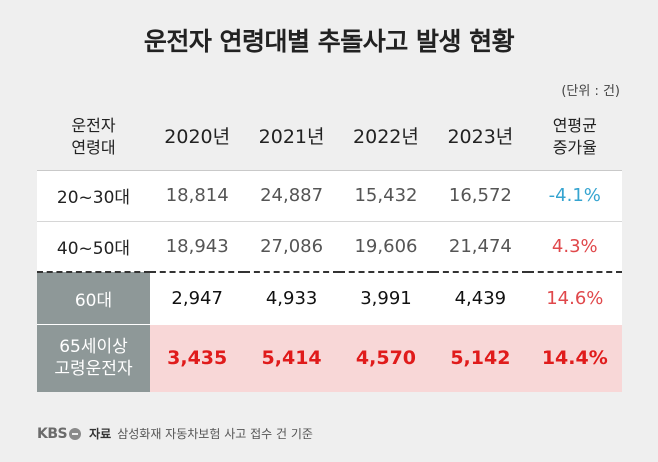  Describe the element at coordinates (93, 297) in the screenshot. I see `row-label: 60대` at that location.